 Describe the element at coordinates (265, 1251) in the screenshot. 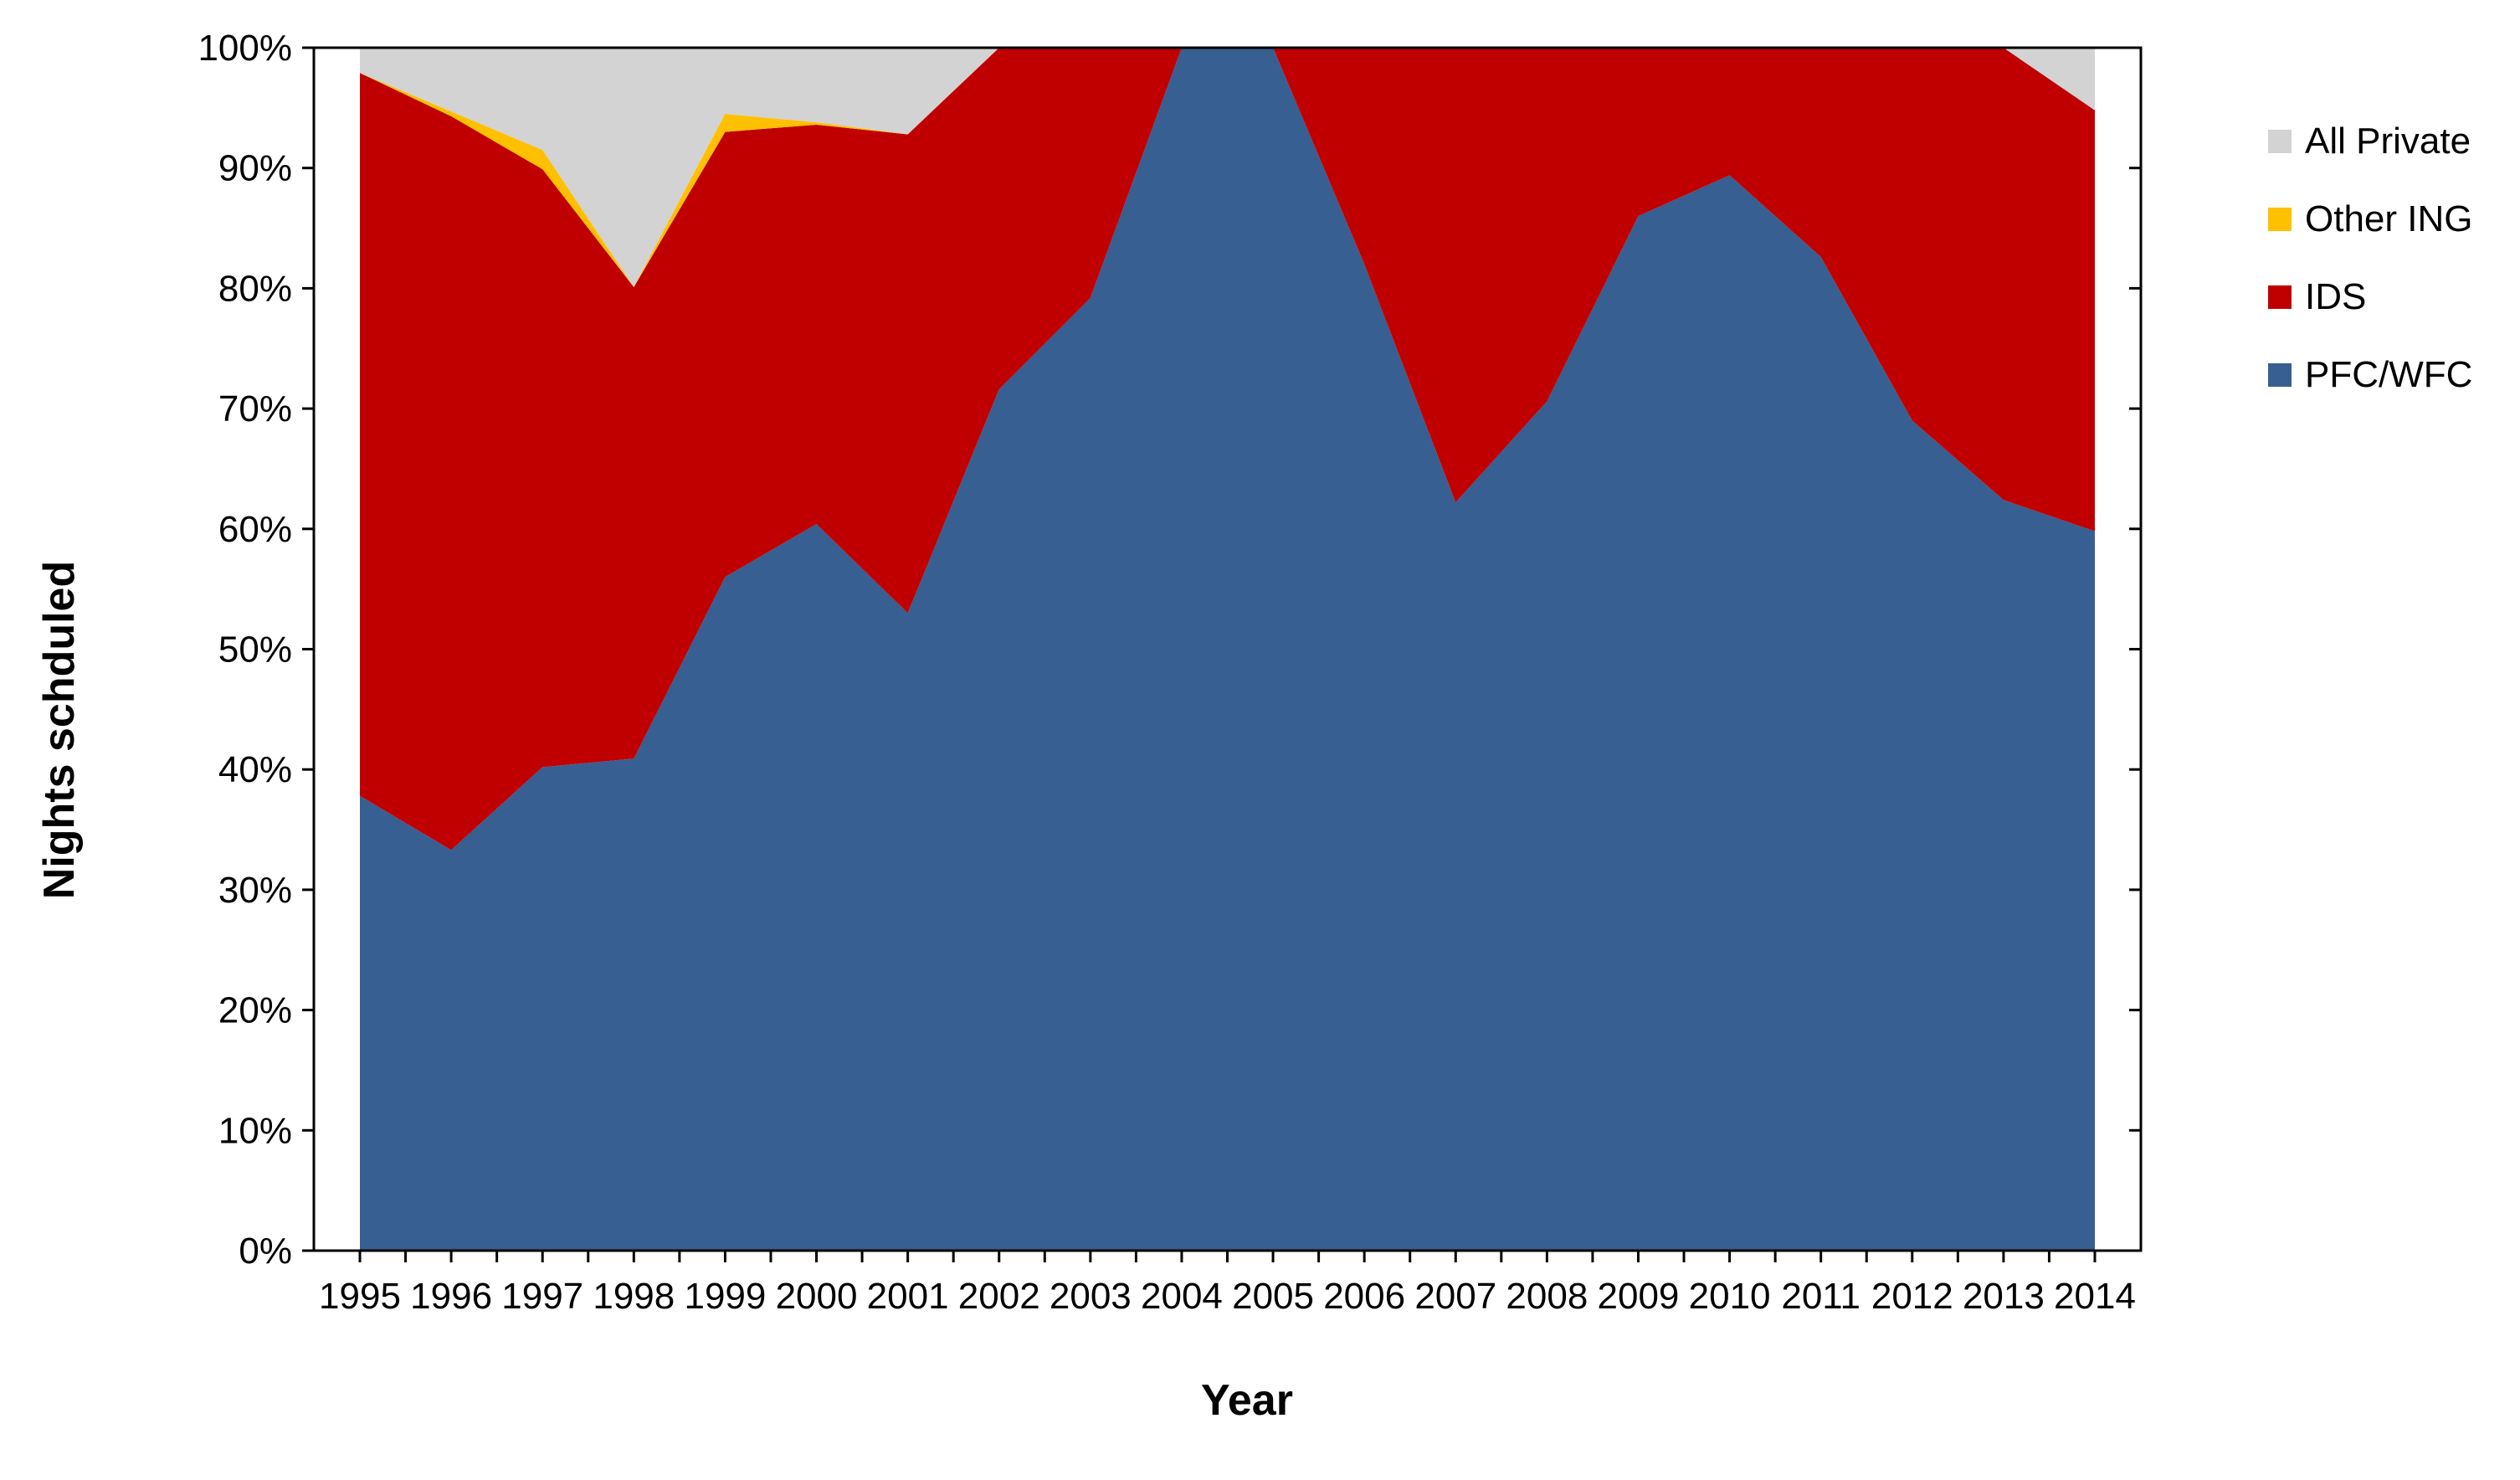

I see `y-tick-label: 0%` at that location.